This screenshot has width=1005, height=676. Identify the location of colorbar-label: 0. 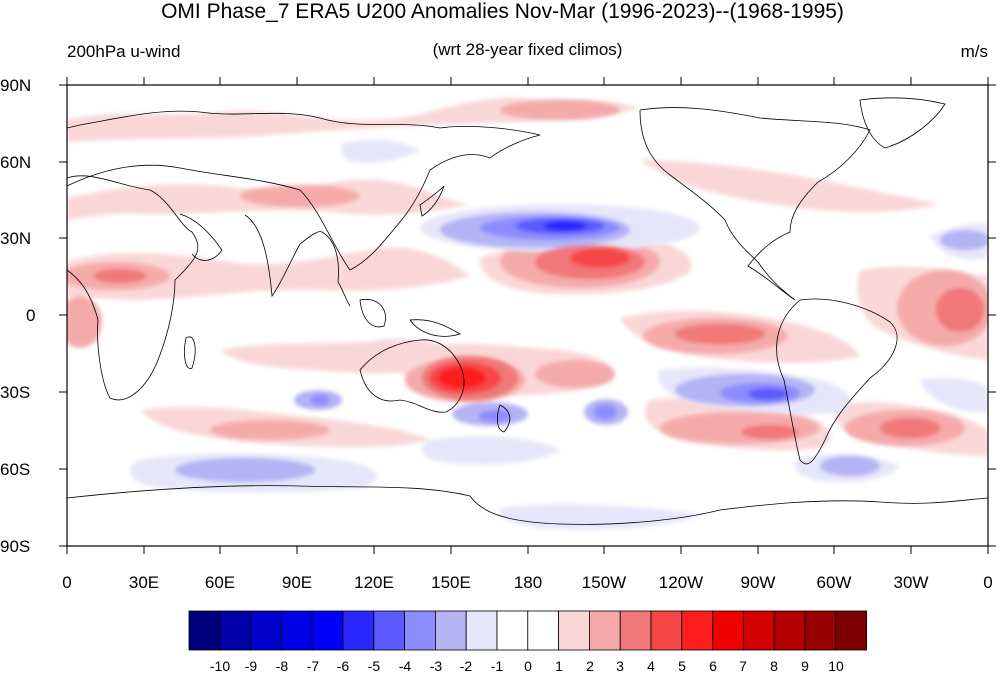
(528, 666).